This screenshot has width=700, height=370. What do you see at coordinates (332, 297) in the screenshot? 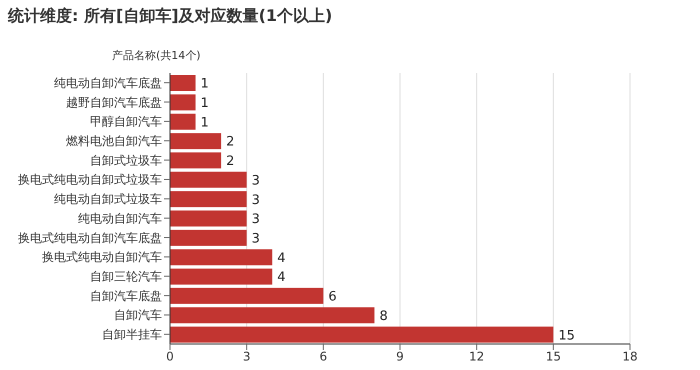
I see `data-label: 6` at bounding box center [332, 297].